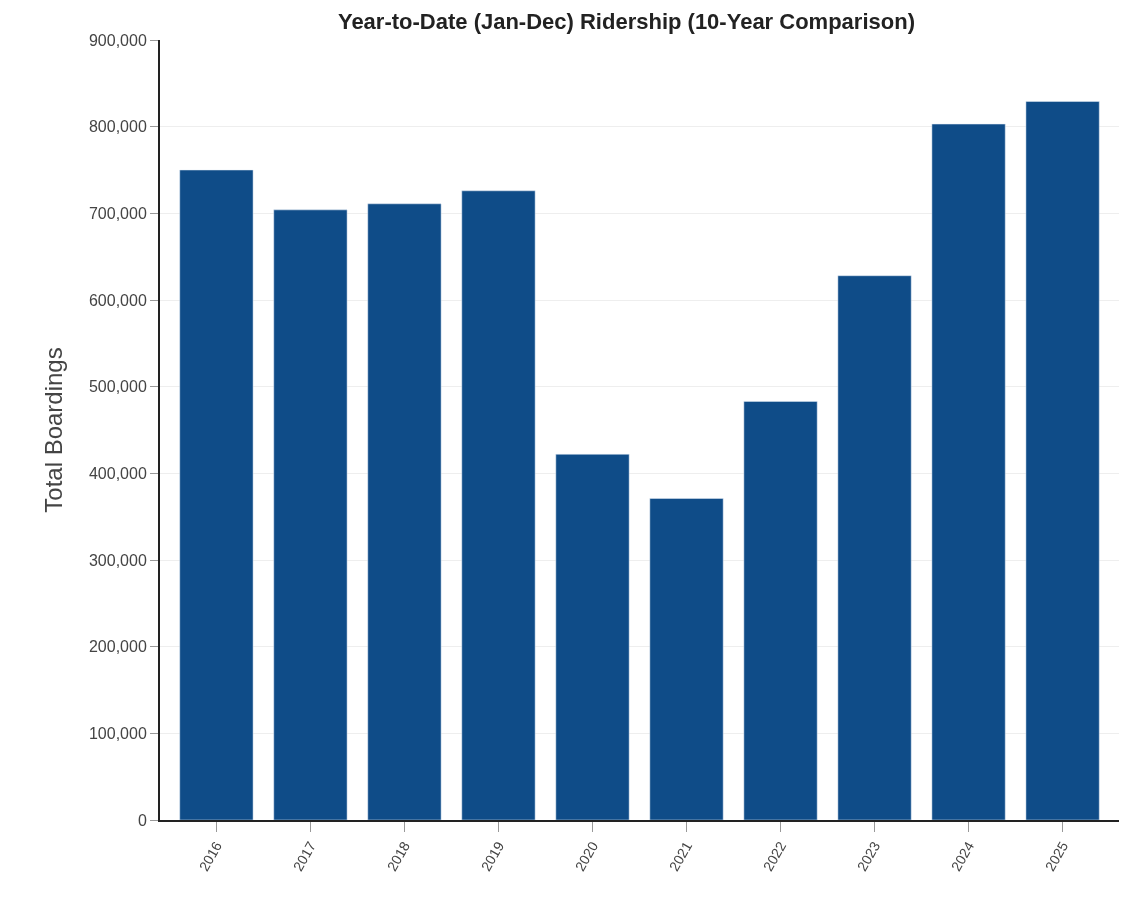  I want to click on y-tick-label: 300,000, so click(117, 560).